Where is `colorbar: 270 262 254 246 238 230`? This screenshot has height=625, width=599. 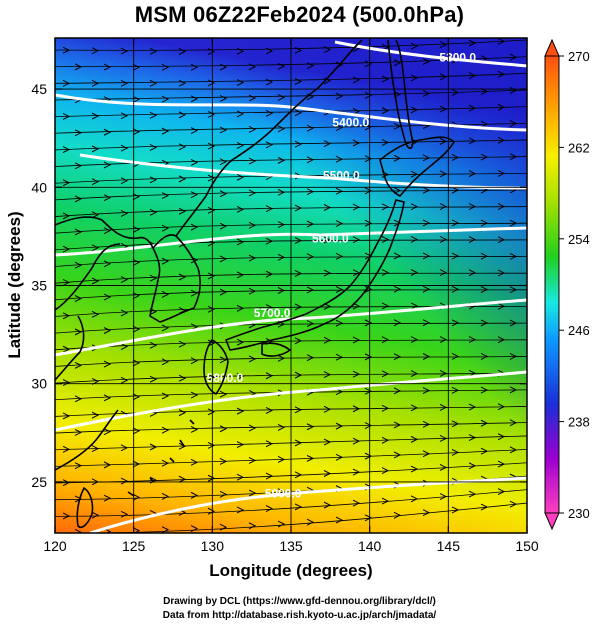 colorbar: 270 262 254 246 238 230 is located at coordinates (567, 284).